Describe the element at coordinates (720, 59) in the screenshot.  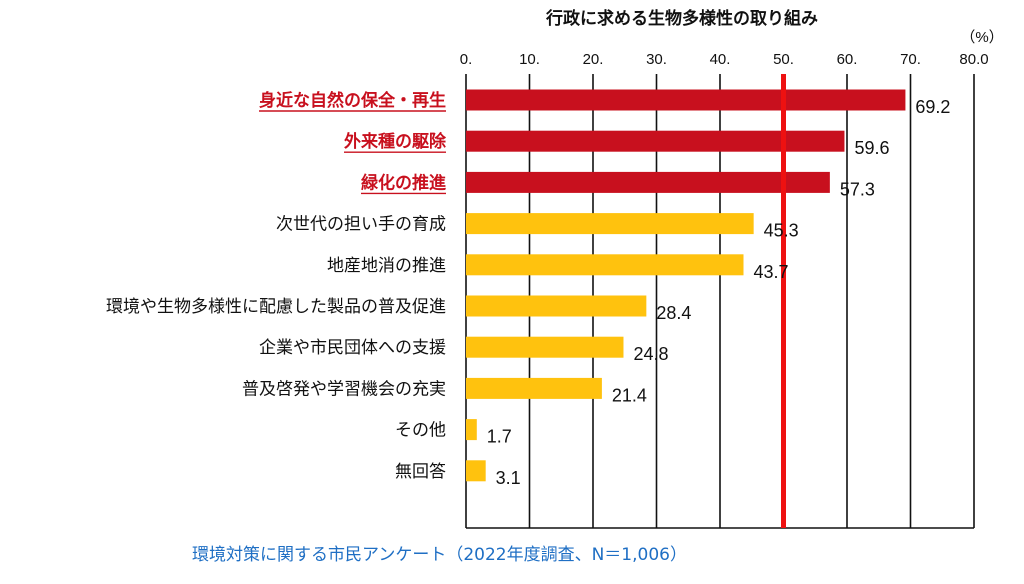
I see `x-tick-label: 40.` at that location.